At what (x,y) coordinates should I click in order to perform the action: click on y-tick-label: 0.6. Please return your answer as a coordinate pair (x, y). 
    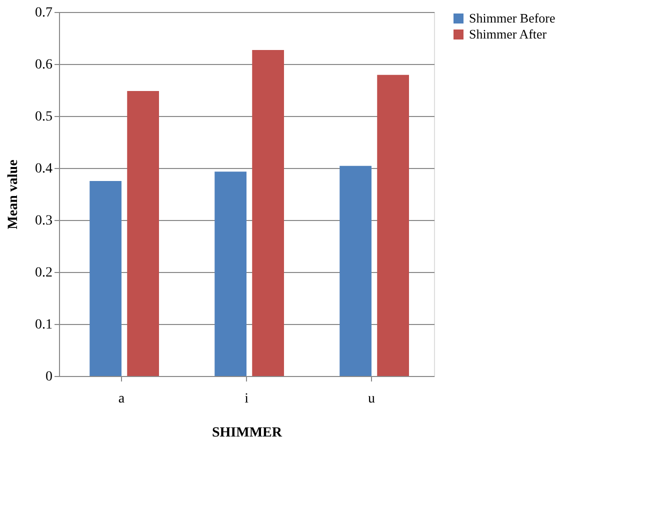
    Looking at the image, I should click on (43, 65).